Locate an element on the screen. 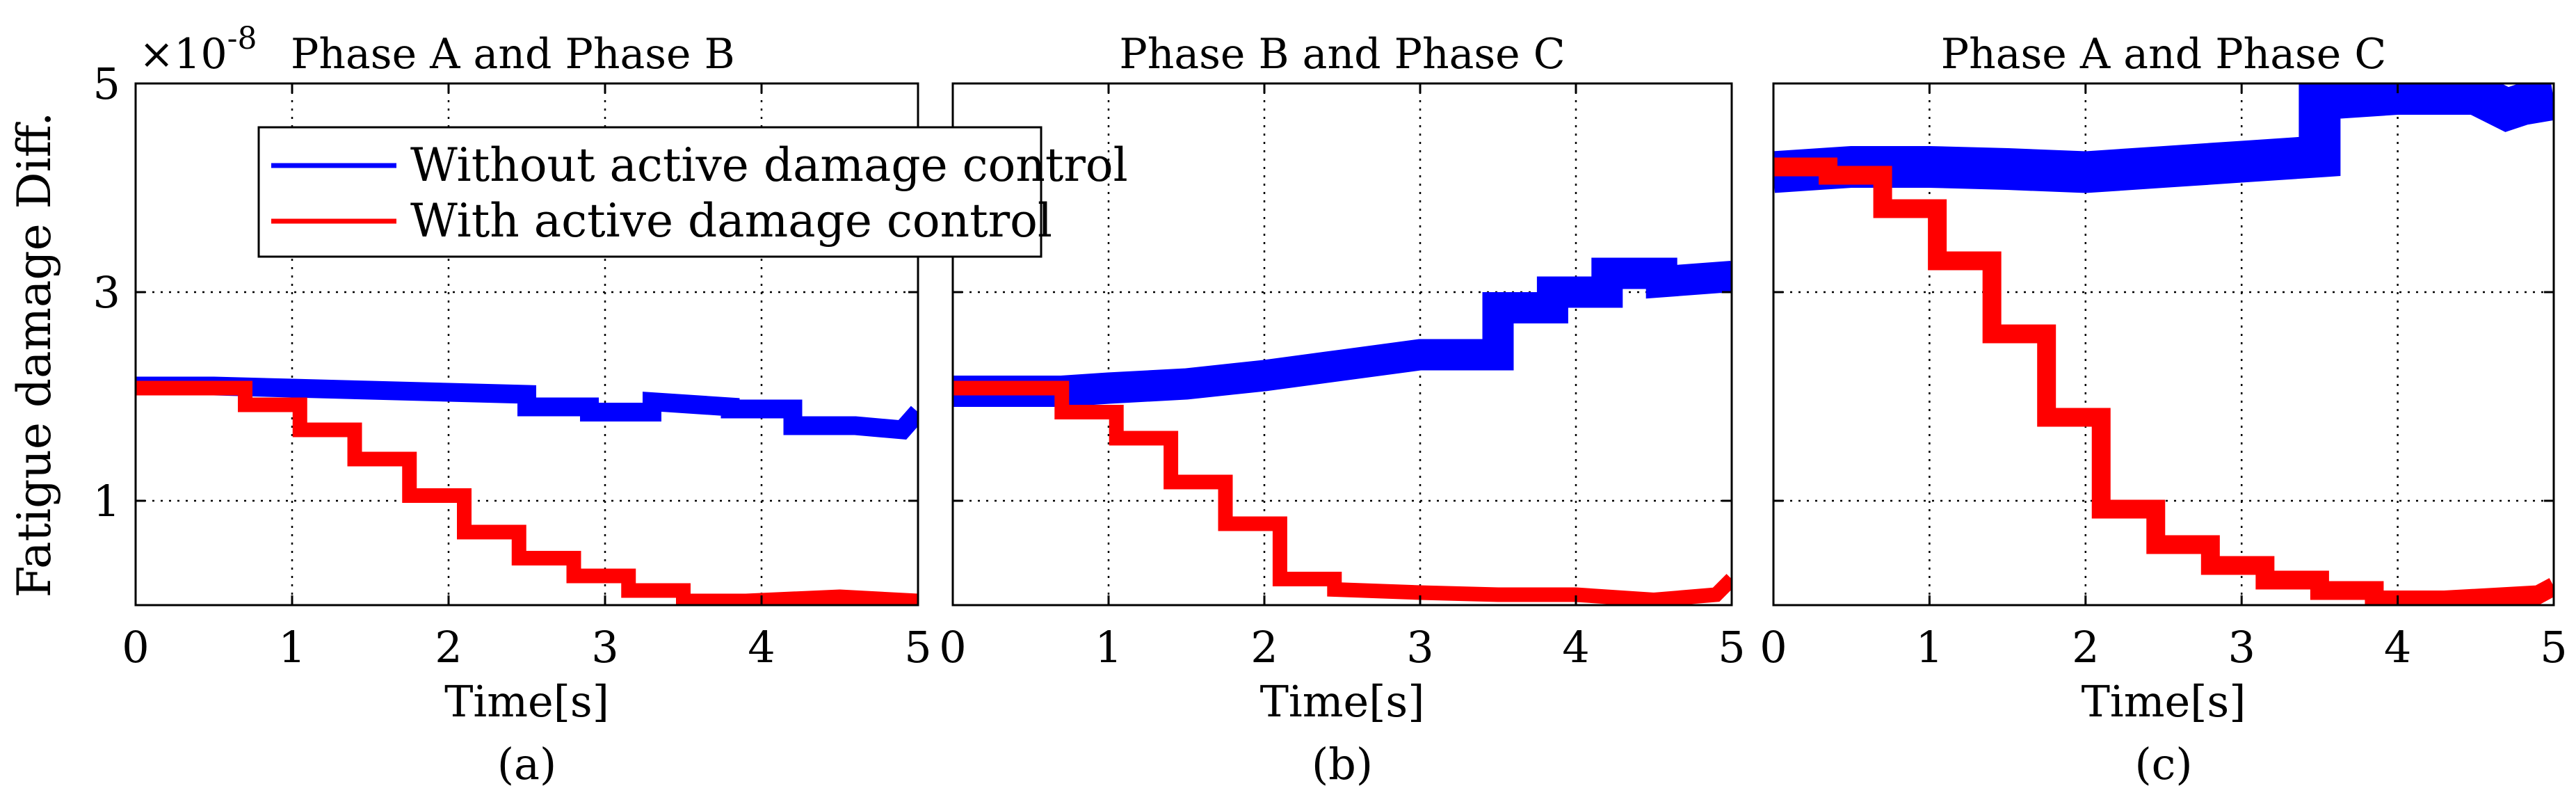  subfigure-label: (a) is located at coordinates (526, 764).